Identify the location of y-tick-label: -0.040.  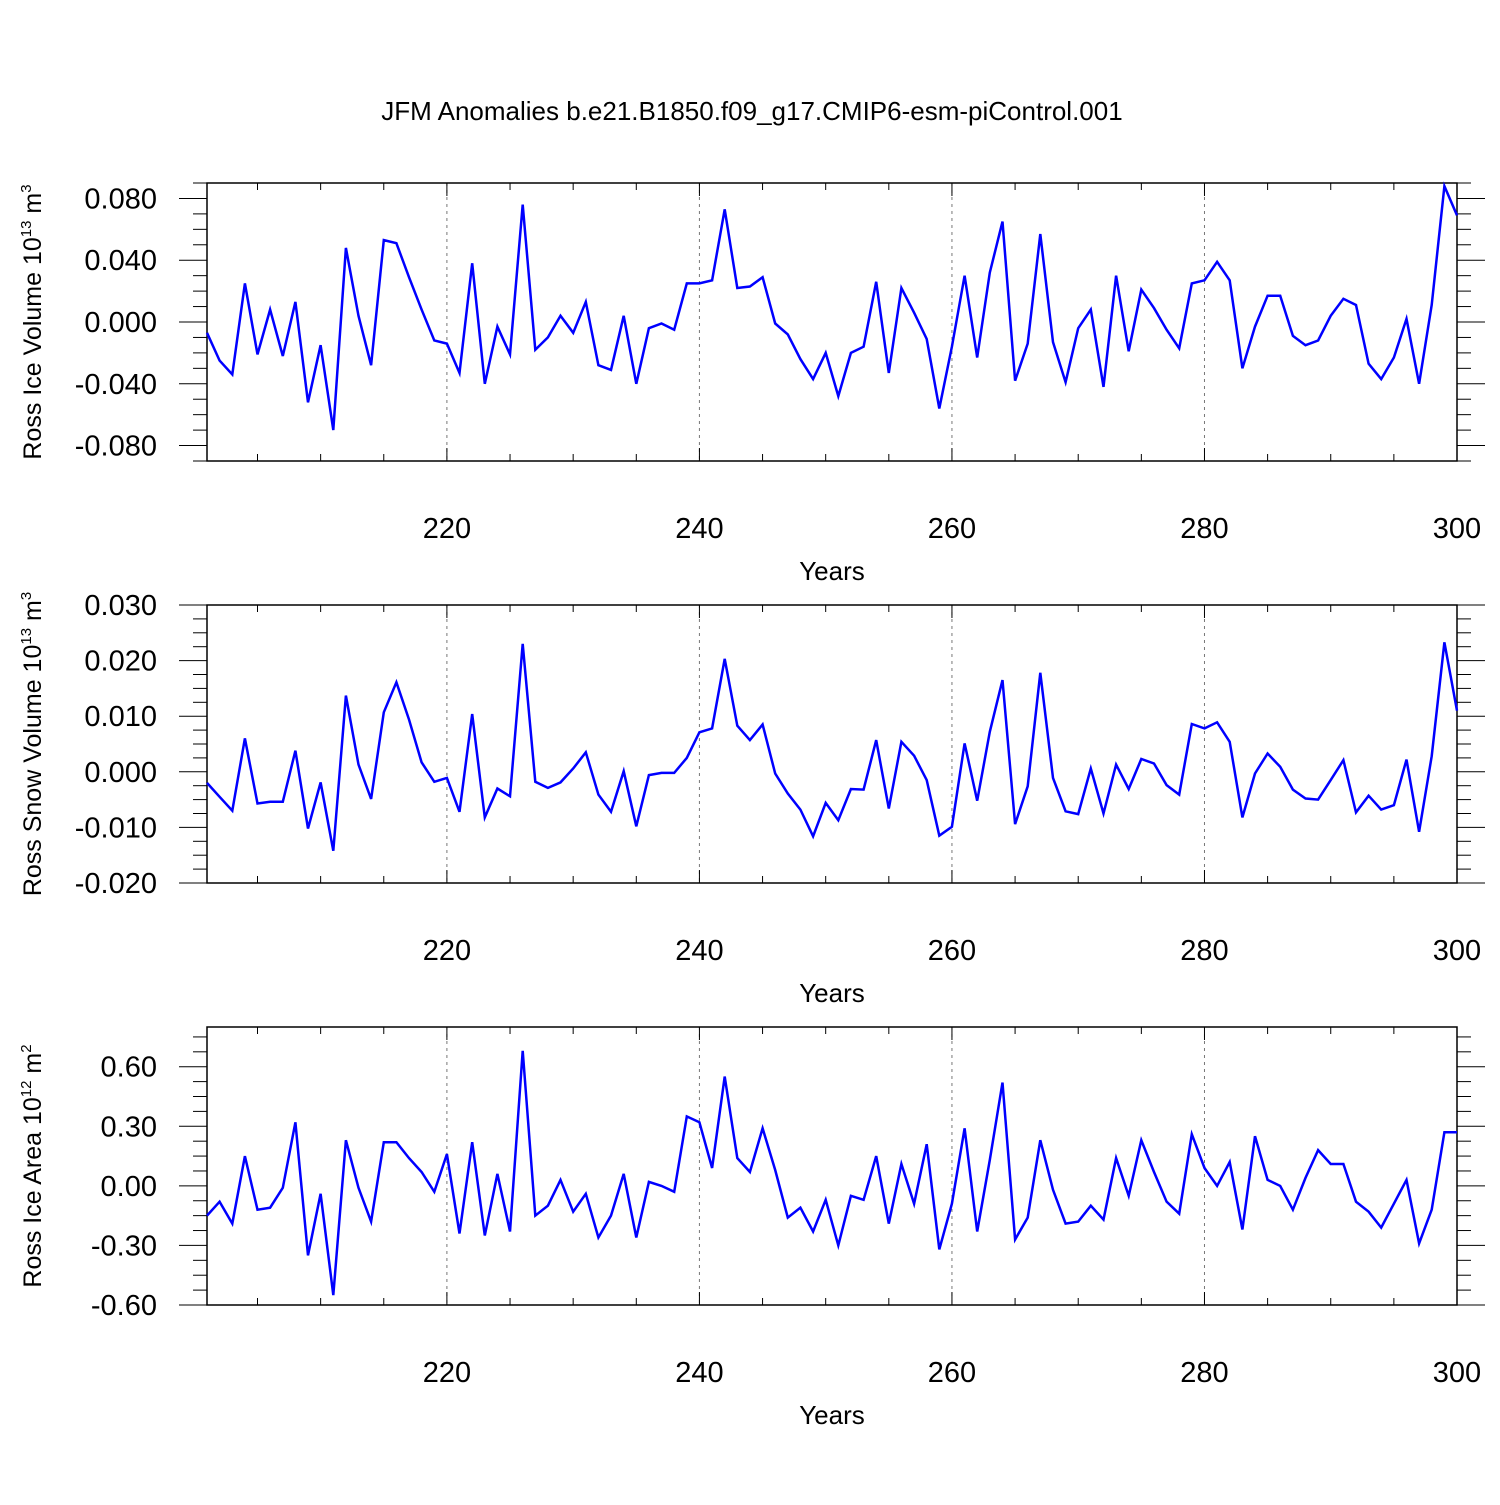
(116, 385).